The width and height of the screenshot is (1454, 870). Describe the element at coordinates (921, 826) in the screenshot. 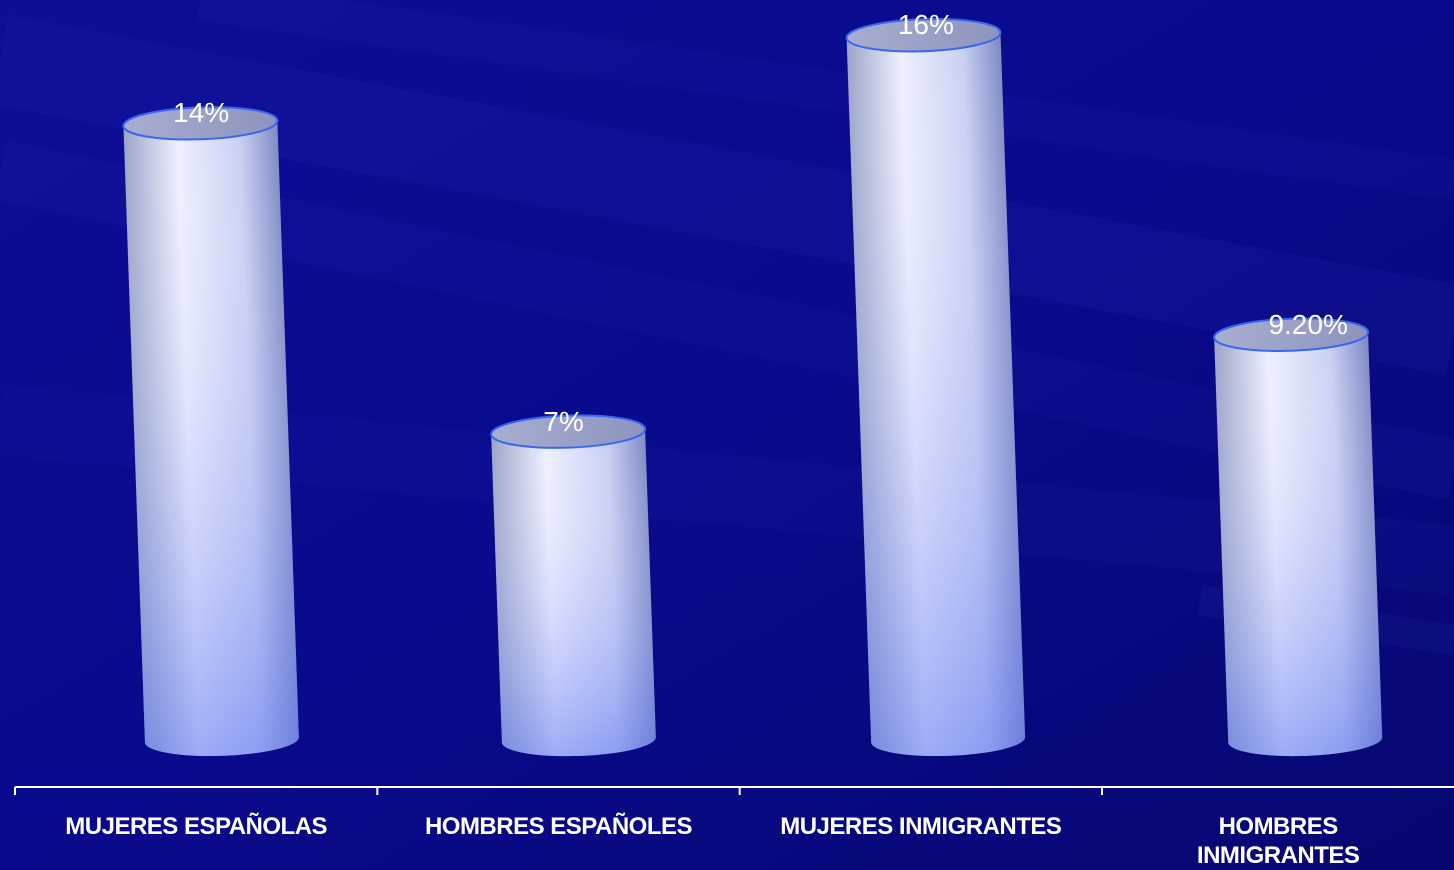

I see `category-label: MUJERES INMIGRANTES` at that location.